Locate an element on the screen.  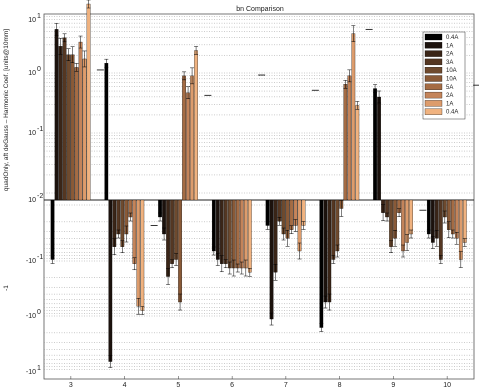
x-tick-label: 10 is located at coordinates (447, 385).